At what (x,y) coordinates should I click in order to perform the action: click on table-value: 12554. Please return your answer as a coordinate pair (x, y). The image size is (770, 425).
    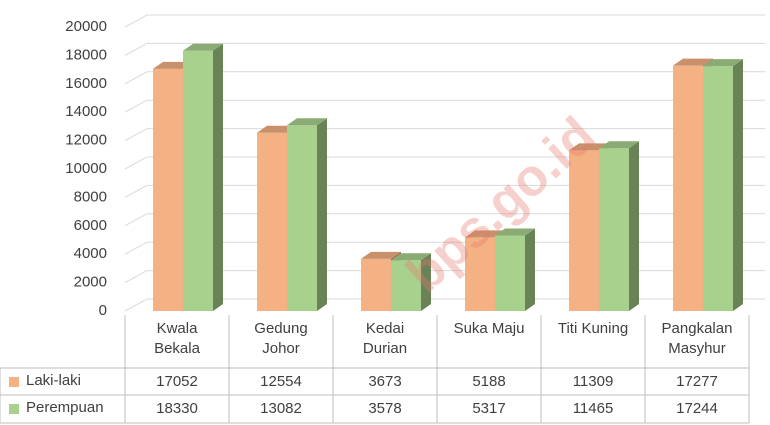
    Looking at the image, I should click on (281, 381).